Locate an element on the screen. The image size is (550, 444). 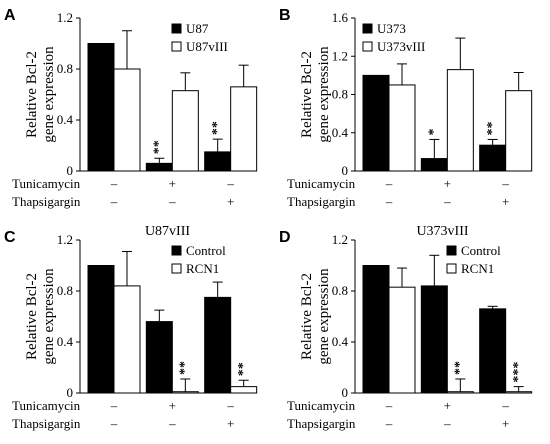
legend-label: U373vIII is located at coordinates (401, 46).